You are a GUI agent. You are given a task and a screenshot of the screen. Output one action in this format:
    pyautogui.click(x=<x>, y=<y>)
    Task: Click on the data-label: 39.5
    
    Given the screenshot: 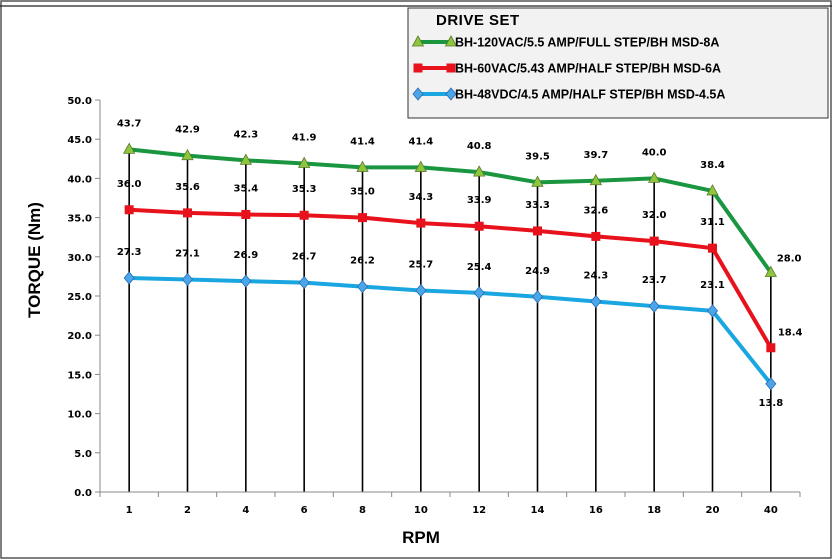 What is the action you would take?
    pyautogui.click(x=537, y=156)
    